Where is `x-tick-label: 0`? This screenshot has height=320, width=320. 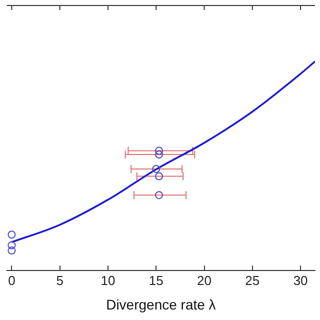 x-tick-label: 0 is located at coordinates (12, 280).